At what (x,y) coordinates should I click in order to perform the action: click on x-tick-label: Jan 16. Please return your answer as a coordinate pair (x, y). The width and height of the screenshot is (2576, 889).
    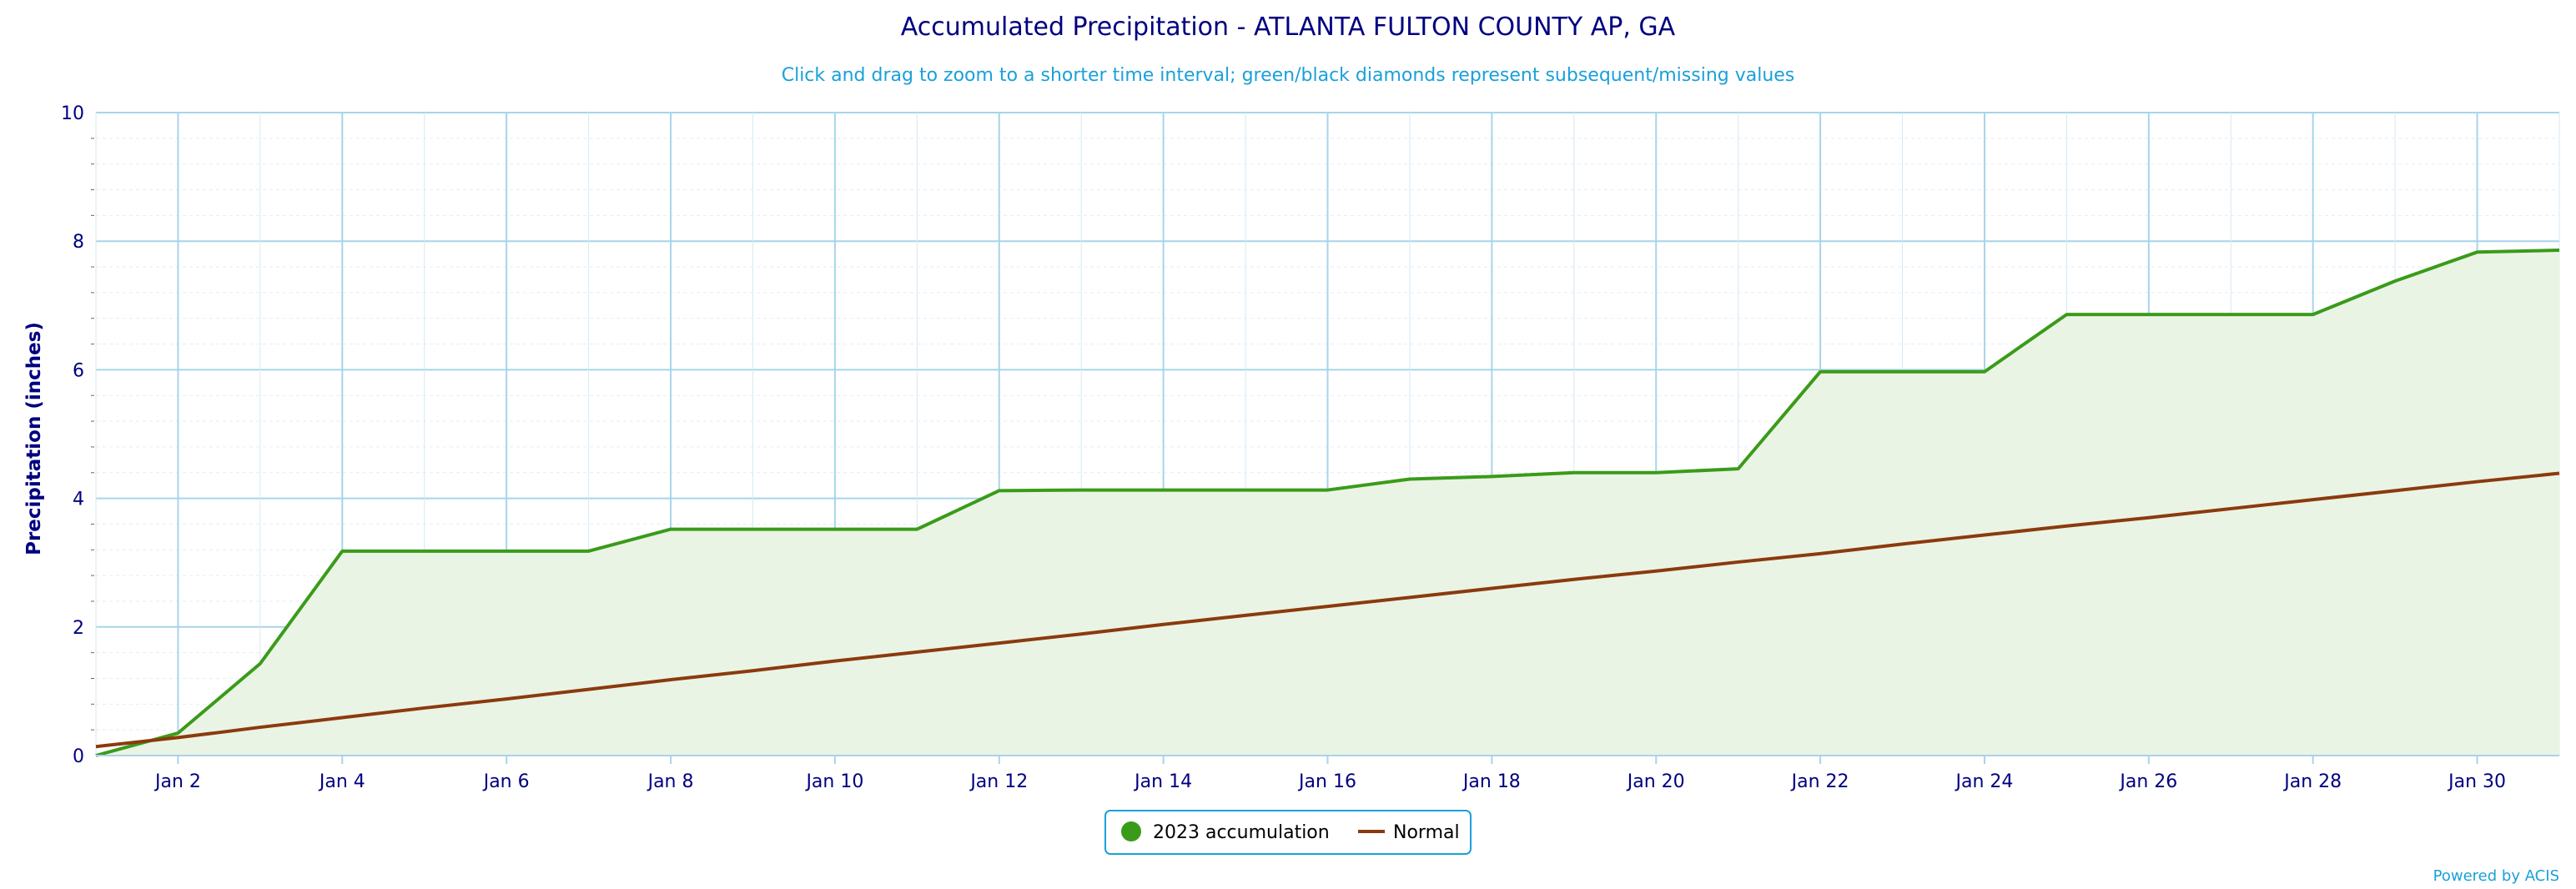
    Looking at the image, I should click on (1326, 781).